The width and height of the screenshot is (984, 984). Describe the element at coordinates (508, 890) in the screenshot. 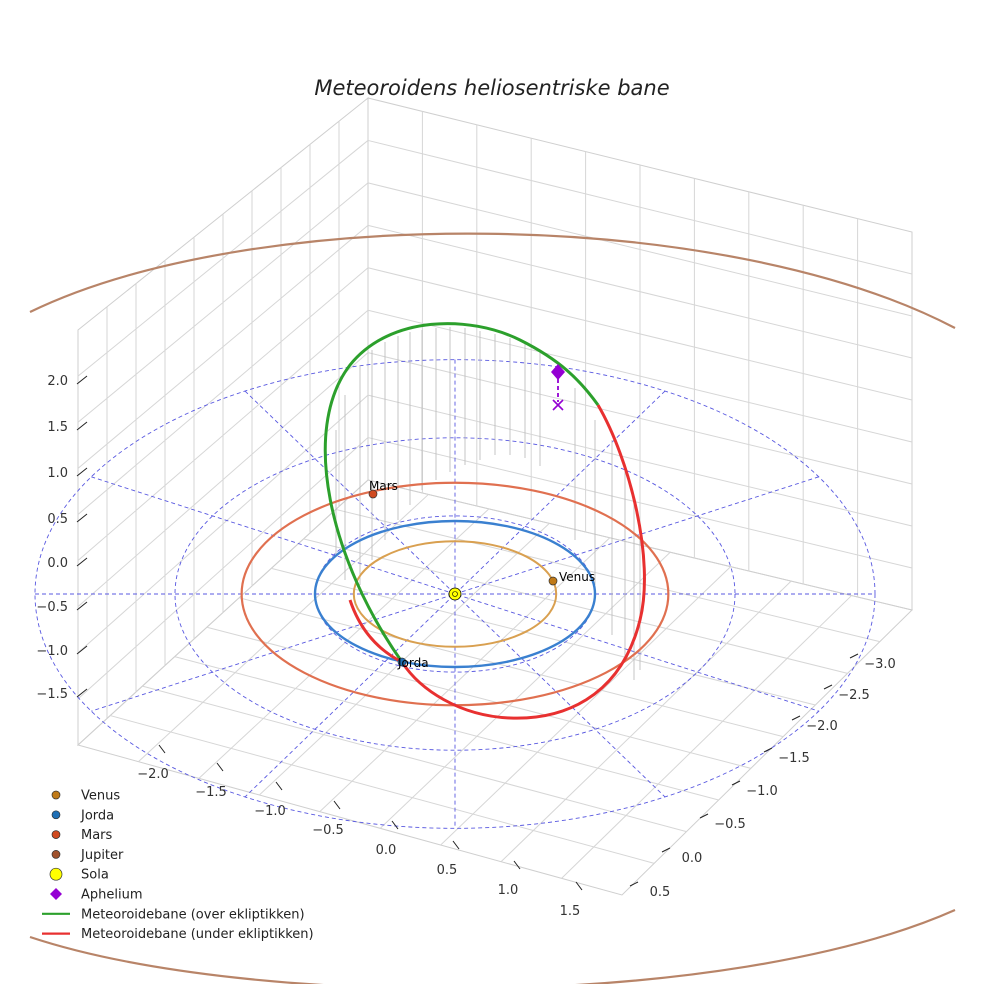

I see `y-tick-label: 1.0` at that location.